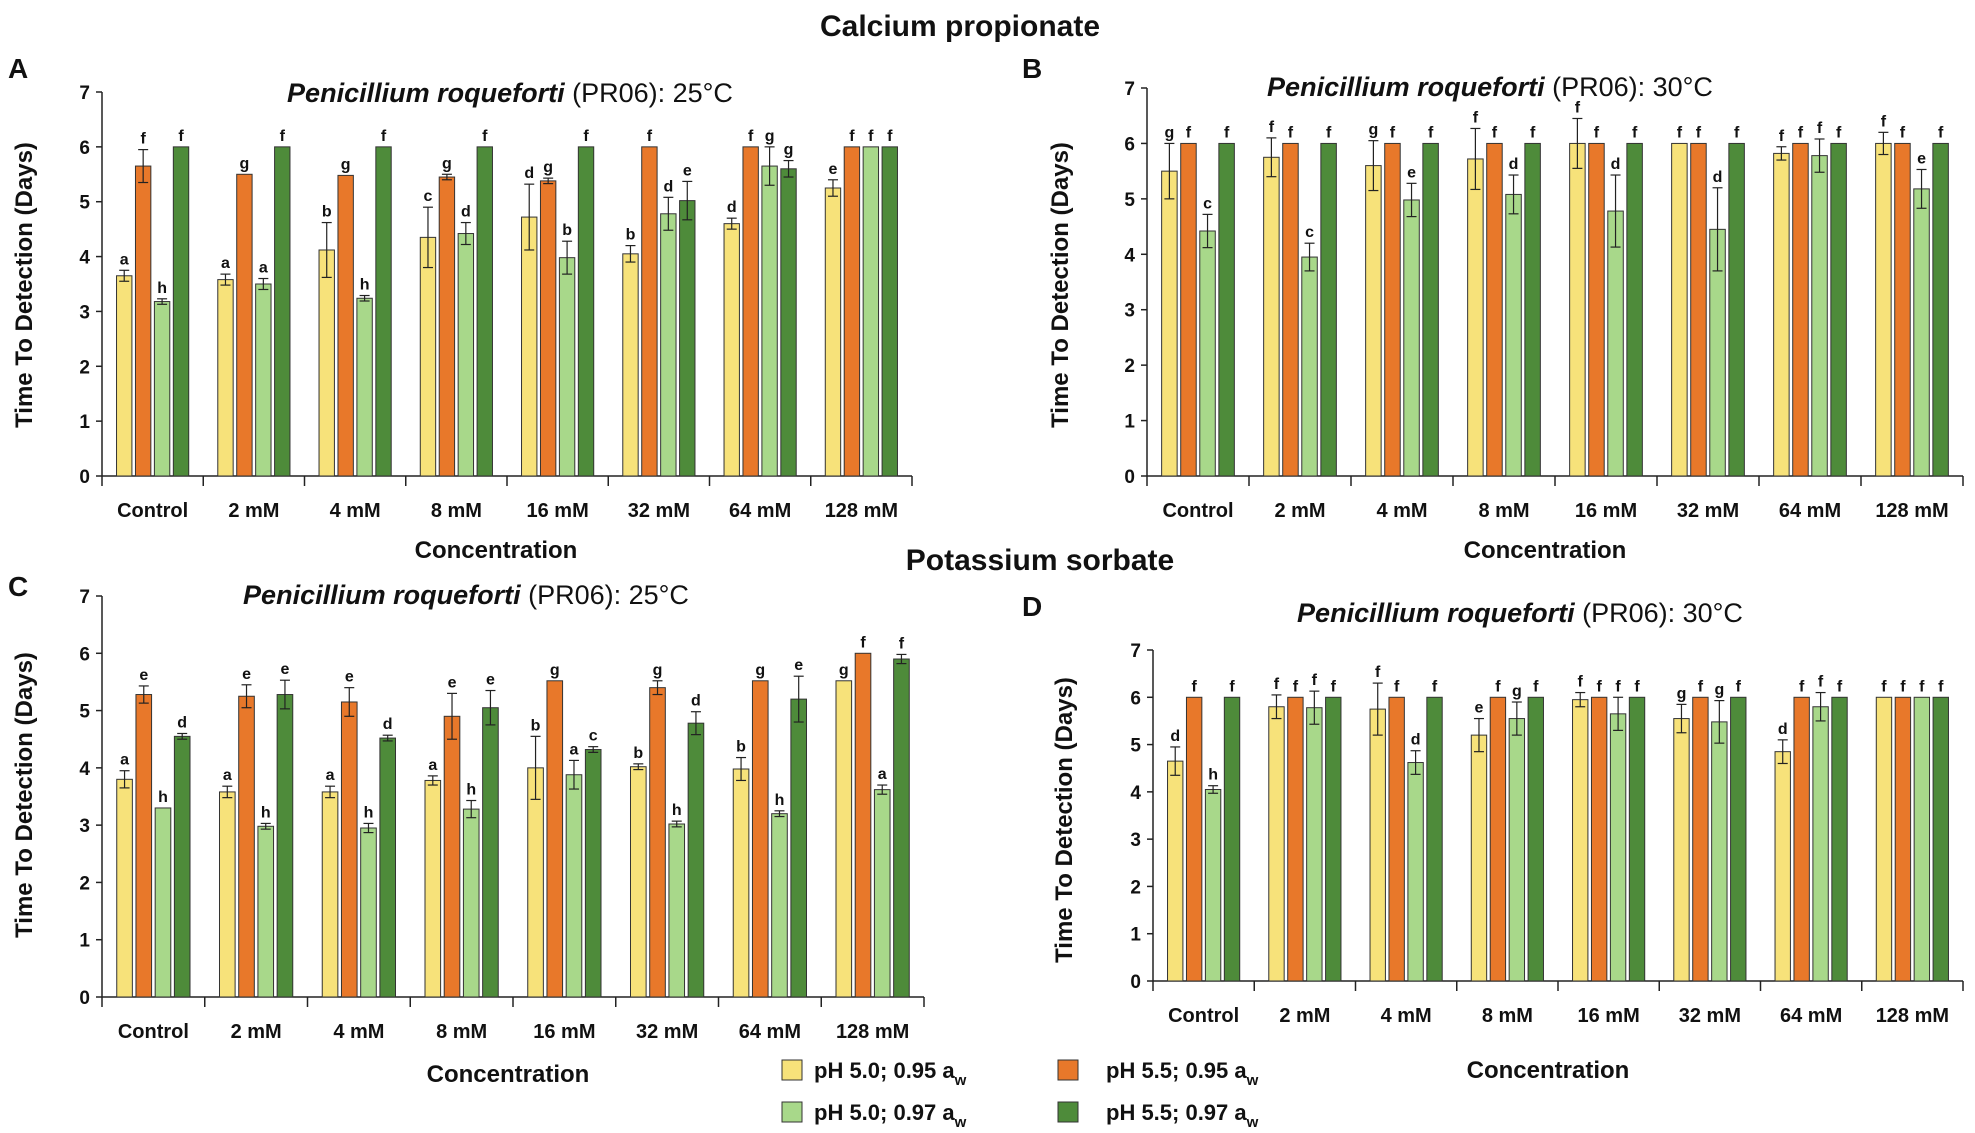  Describe the element at coordinates (1309, 232) in the screenshot. I see `significance-letter: c` at that location.